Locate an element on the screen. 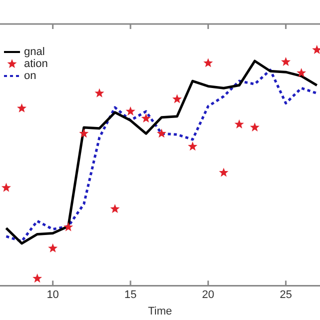 Image resolution: width=320 pixels, height=320 pixels. legend-label: on is located at coordinates (30, 76).